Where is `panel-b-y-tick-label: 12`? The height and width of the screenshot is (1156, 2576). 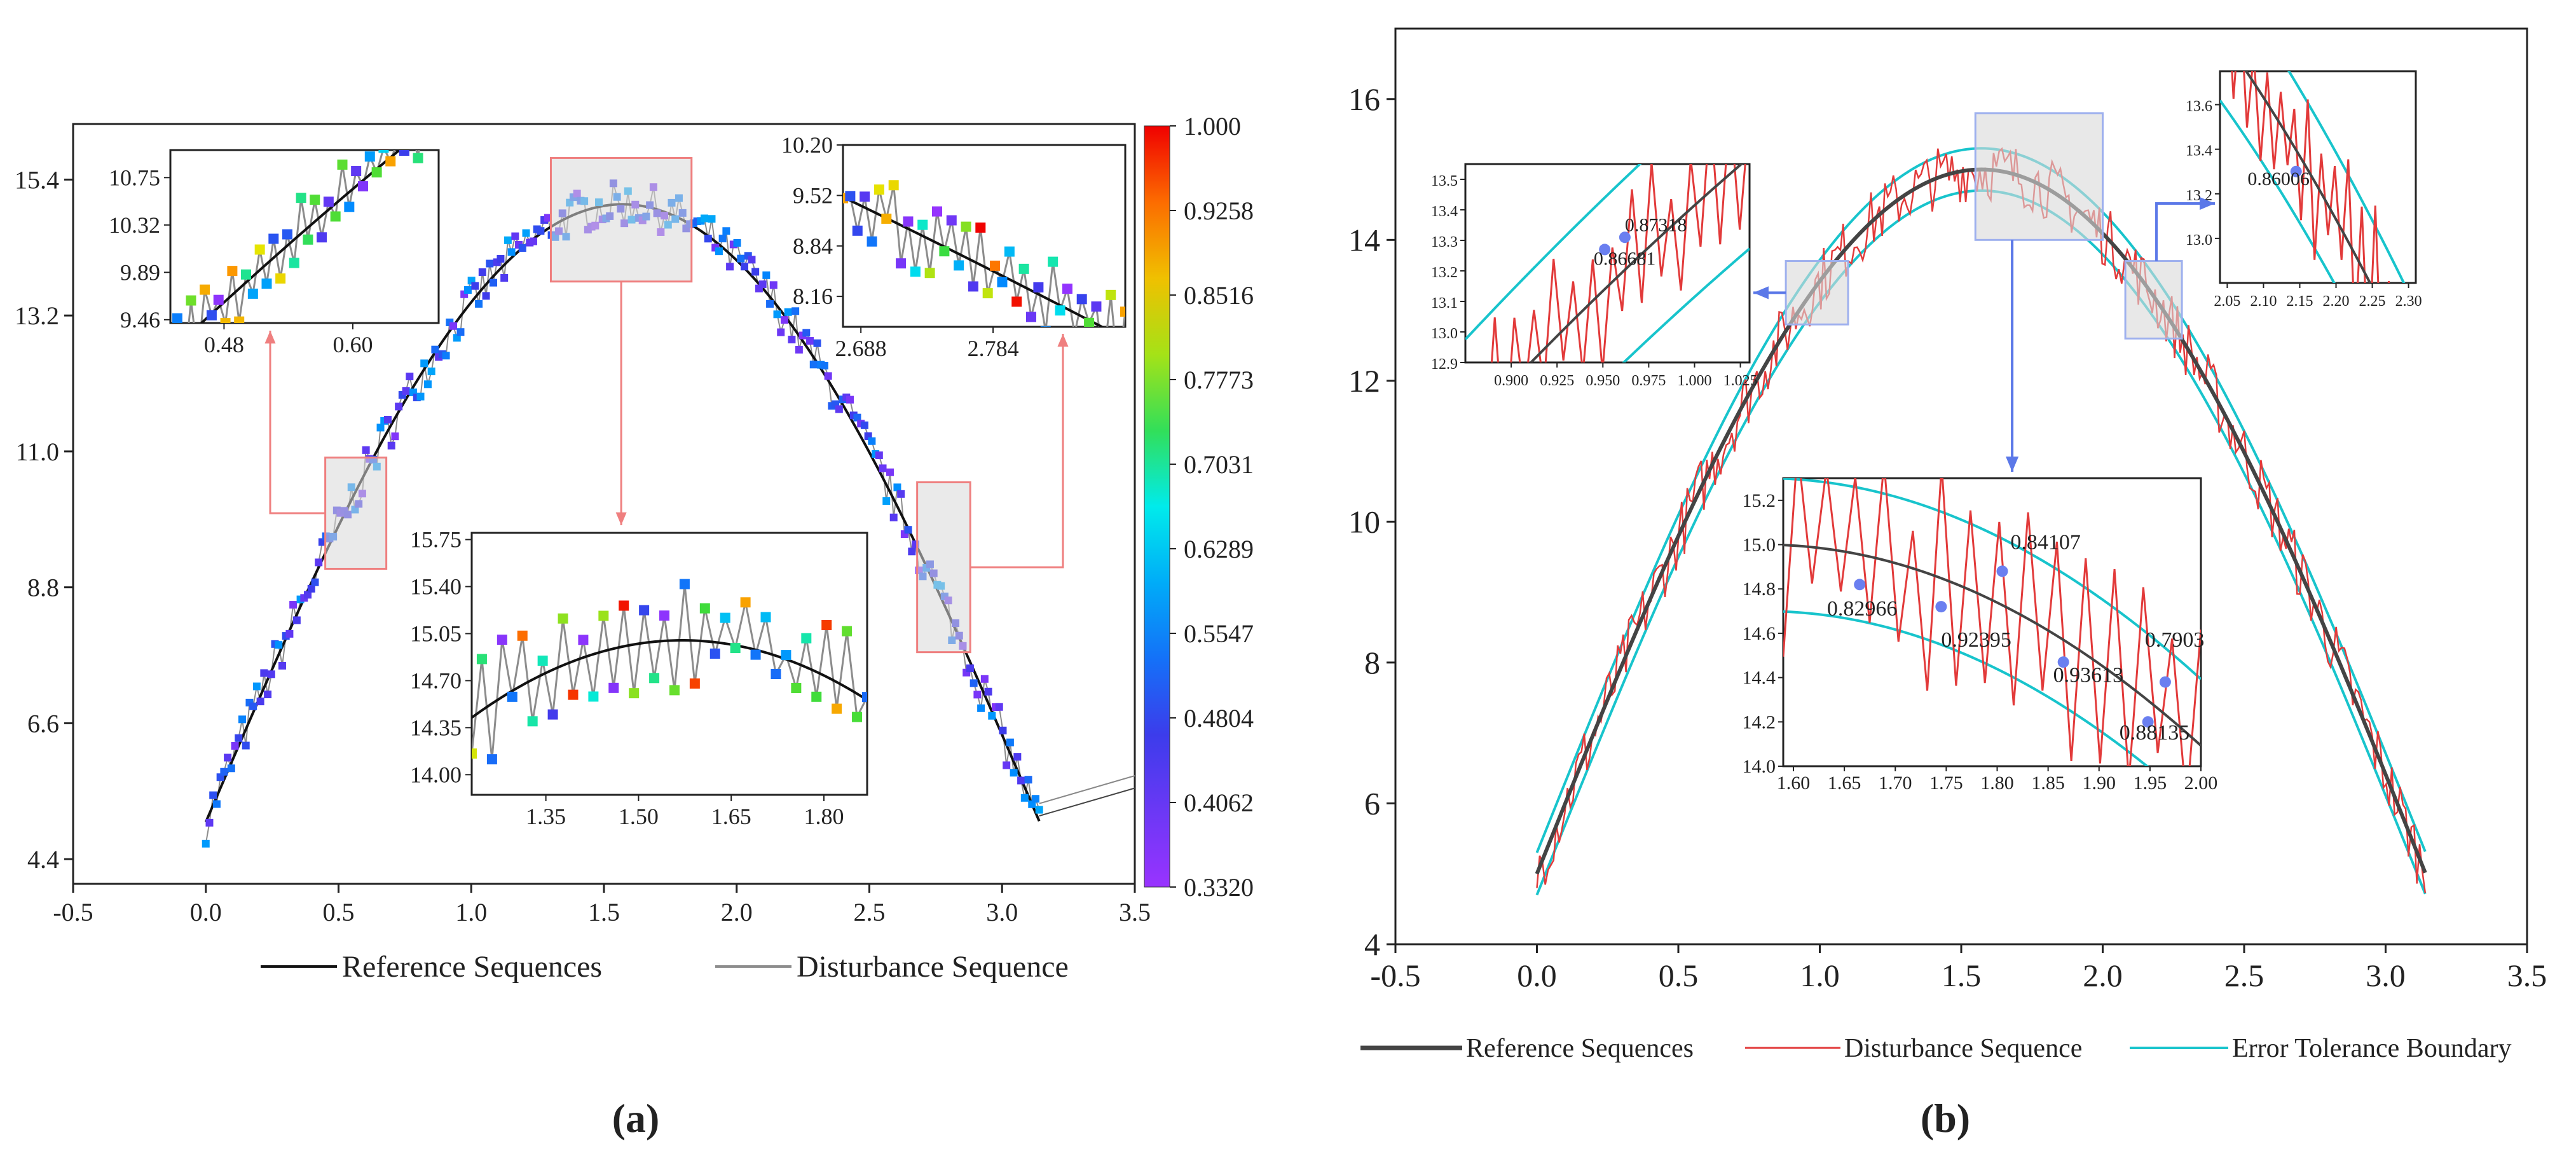 panel-b-y-tick-label: 12 is located at coordinates (1364, 381).